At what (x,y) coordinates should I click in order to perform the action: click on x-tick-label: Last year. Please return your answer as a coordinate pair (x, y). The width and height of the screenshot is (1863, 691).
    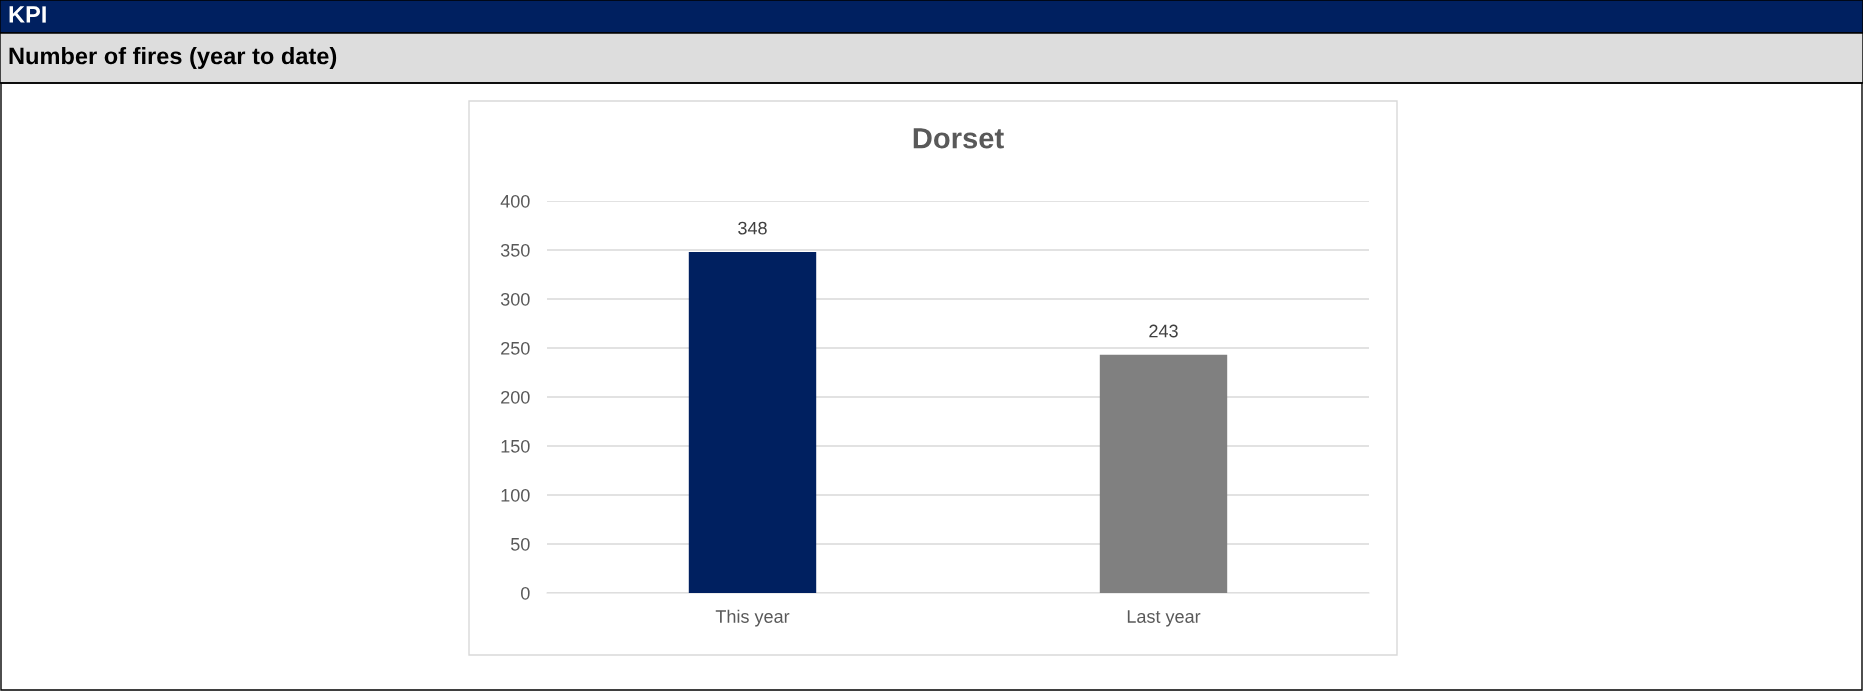
    Looking at the image, I should click on (1164, 618).